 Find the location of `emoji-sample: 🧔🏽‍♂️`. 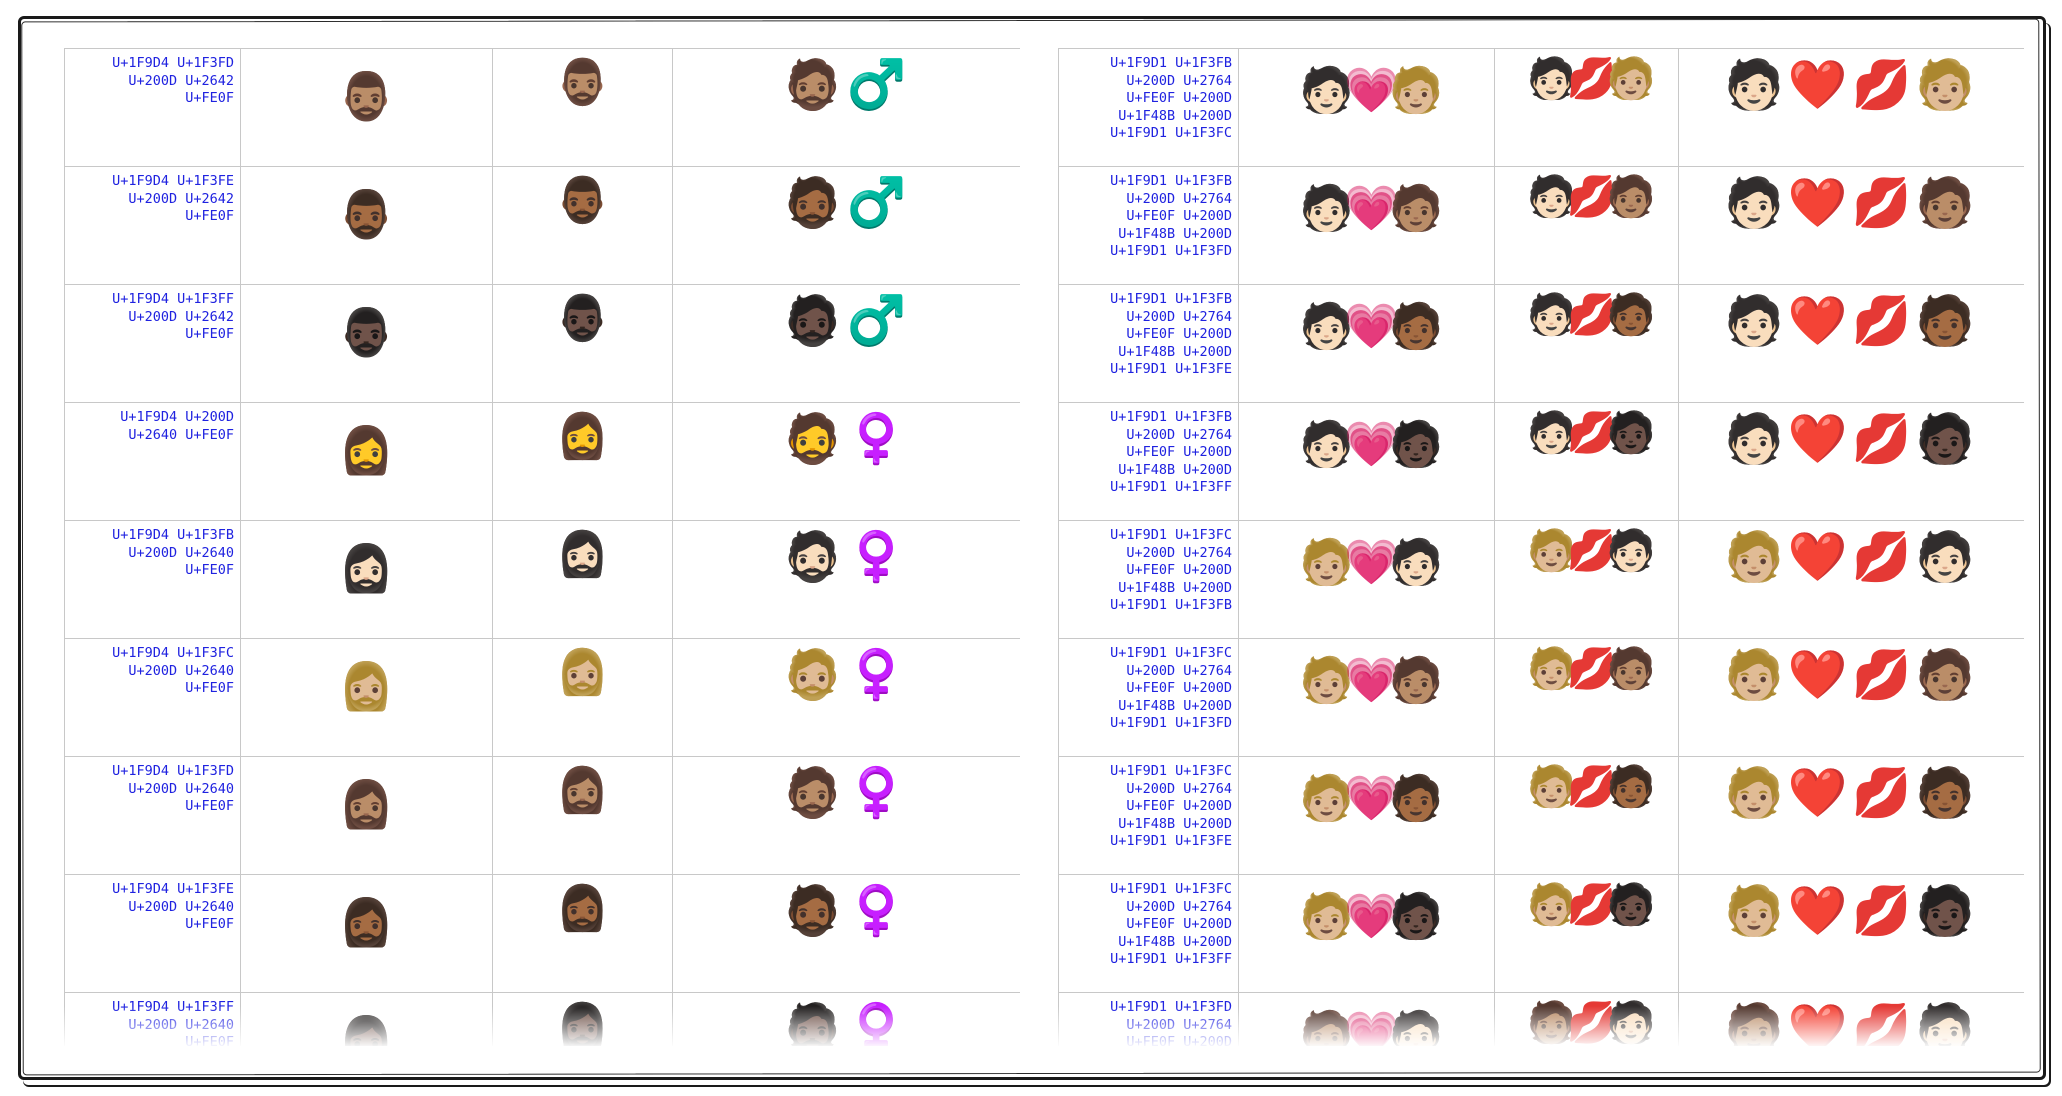

emoji-sample: 🧔🏽‍♂️ is located at coordinates (582, 82).